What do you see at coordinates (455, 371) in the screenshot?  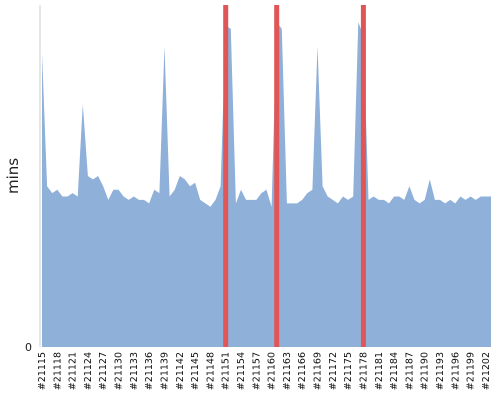 I see `x-tick-label: #21196` at bounding box center [455, 371].